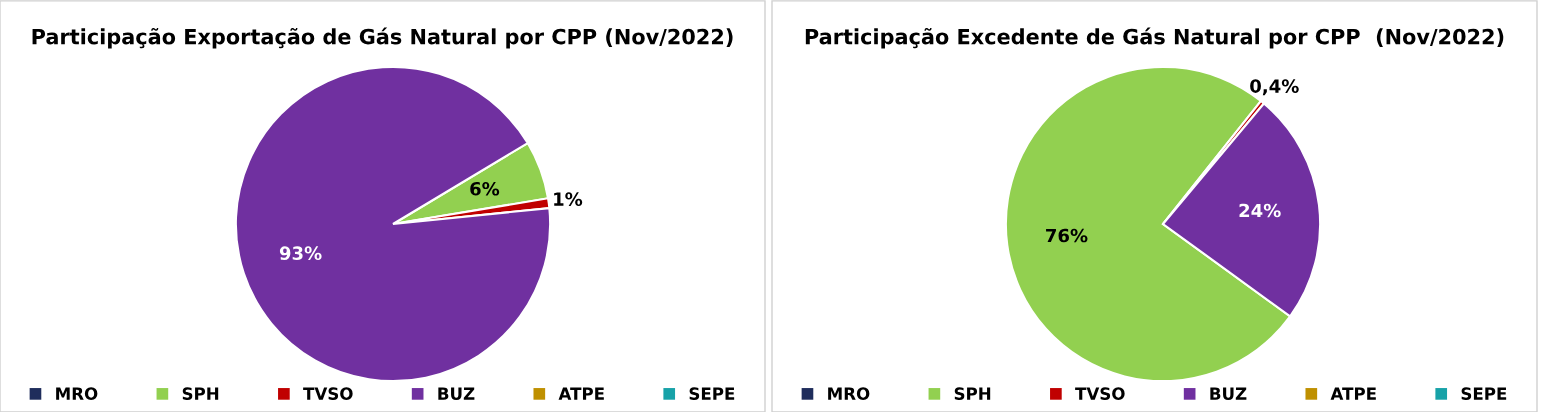  What do you see at coordinates (300, 253) in the screenshot?
I see `data-label: 93%` at bounding box center [300, 253].